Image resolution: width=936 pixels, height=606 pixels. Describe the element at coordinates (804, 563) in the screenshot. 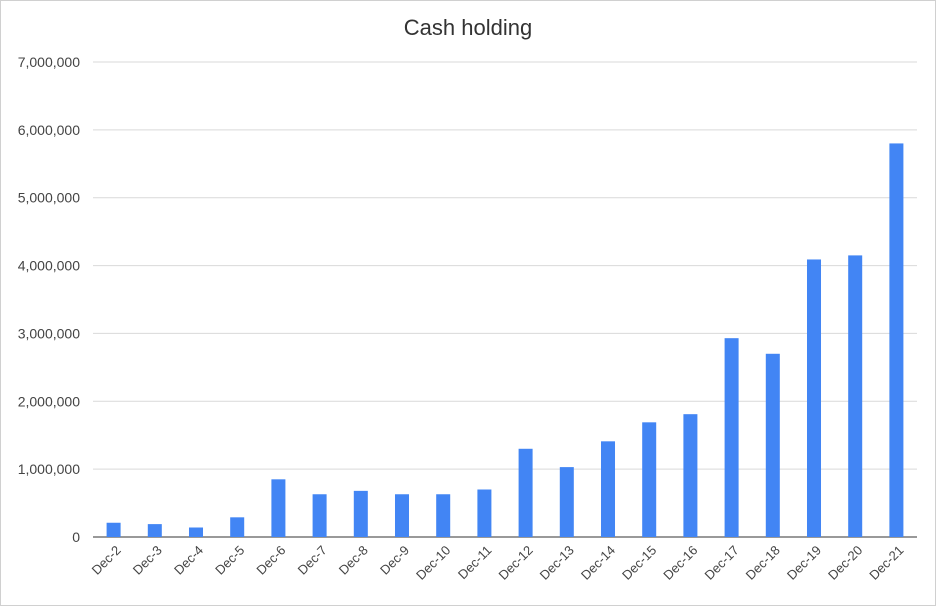

I see `x-tick-label: Dec-19` at that location.